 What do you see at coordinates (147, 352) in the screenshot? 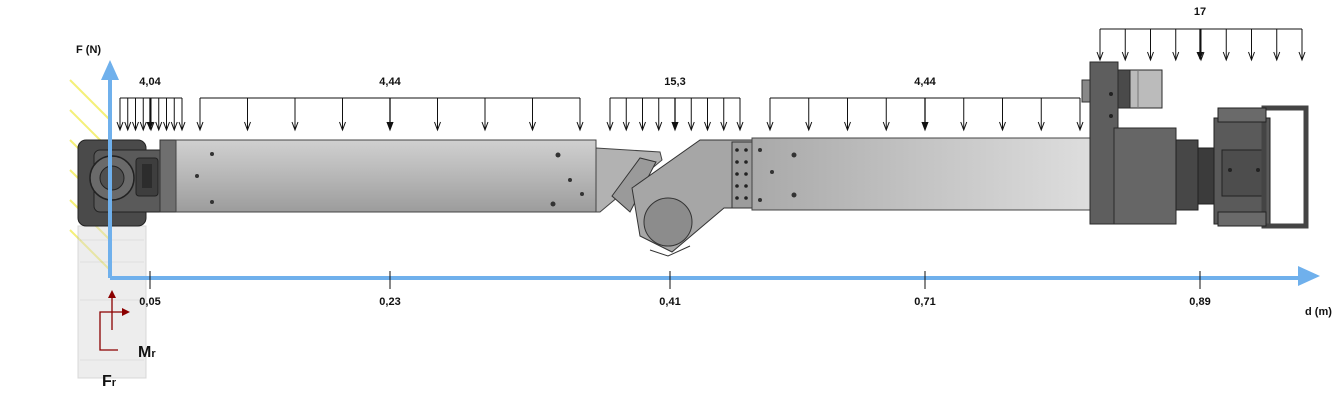
I see `reaction-moment-label: Mr` at bounding box center [147, 352].